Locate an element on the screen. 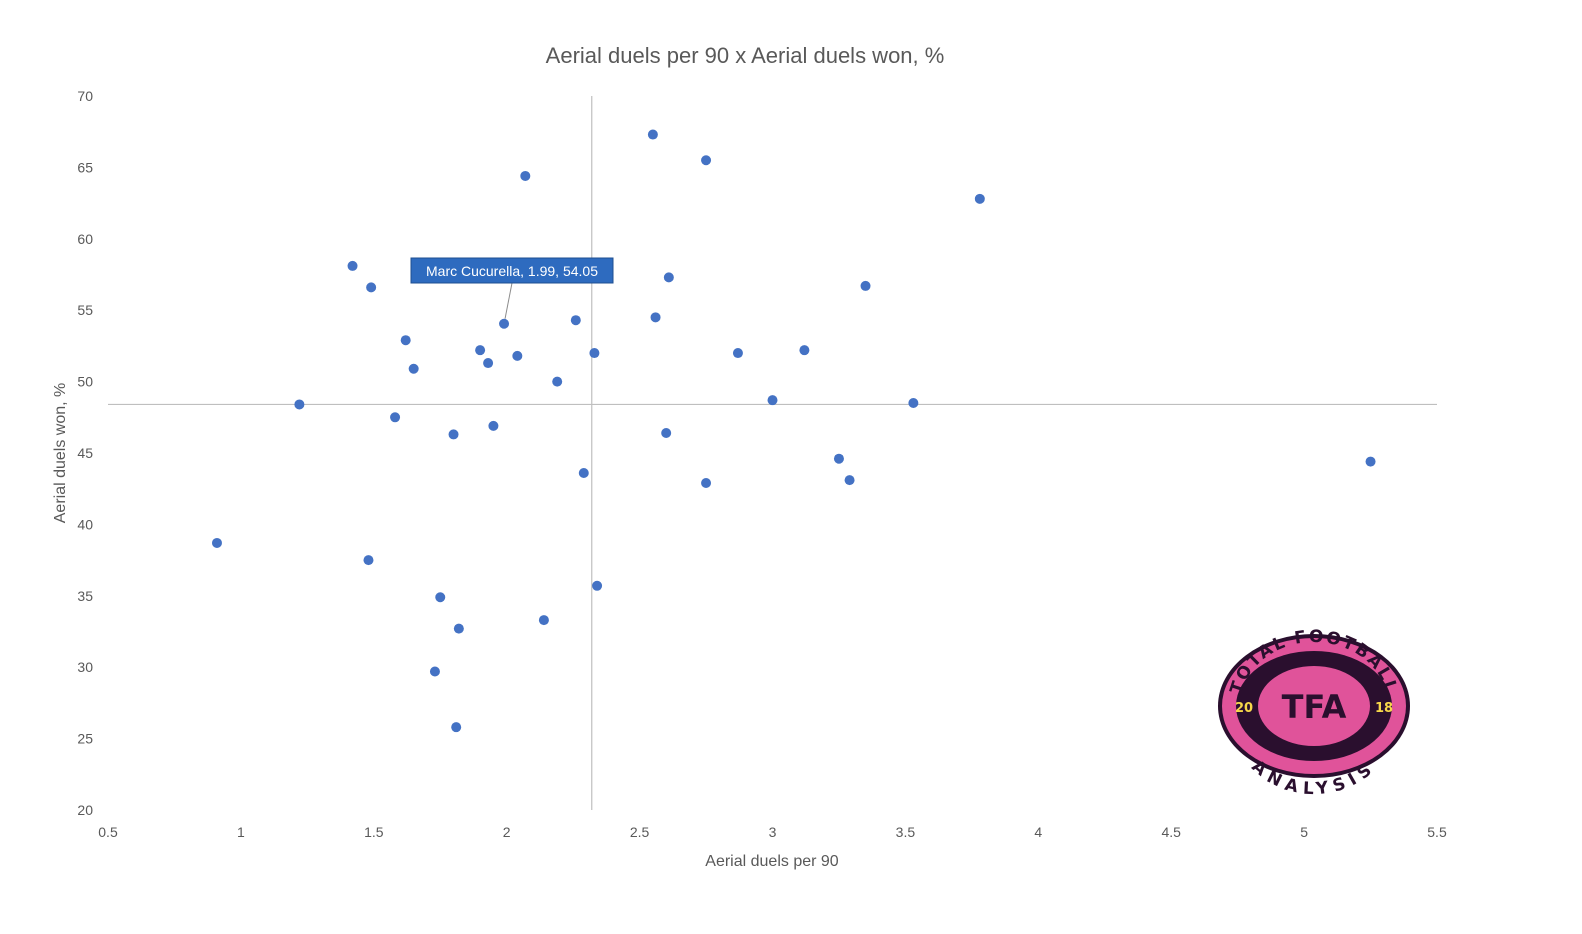 The image size is (1582, 934). x-axis-label: Aerial duels per 90 is located at coordinates (772, 861).